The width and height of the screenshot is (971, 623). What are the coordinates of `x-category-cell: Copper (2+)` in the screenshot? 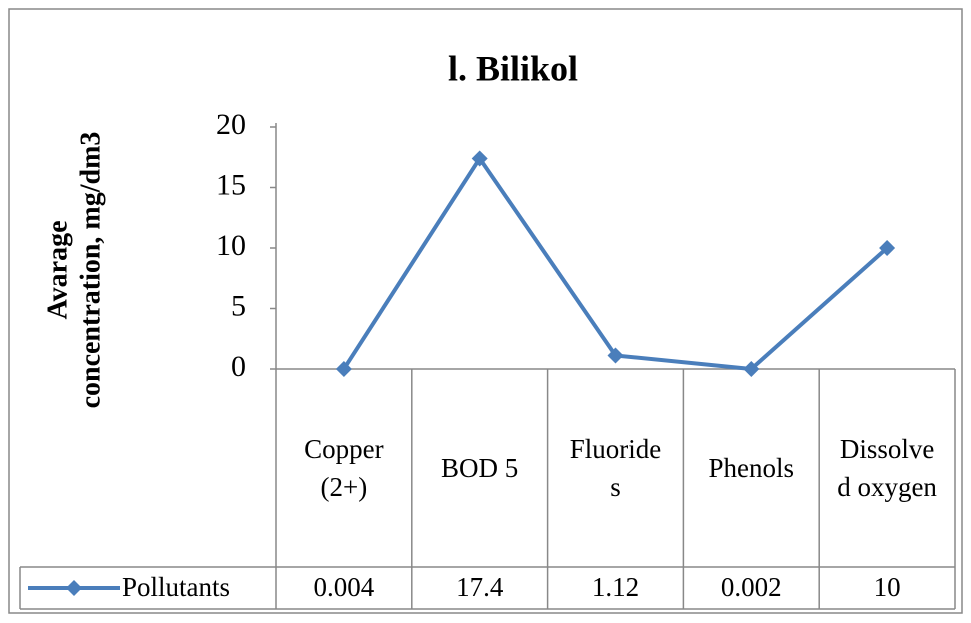 It's located at (344, 468).